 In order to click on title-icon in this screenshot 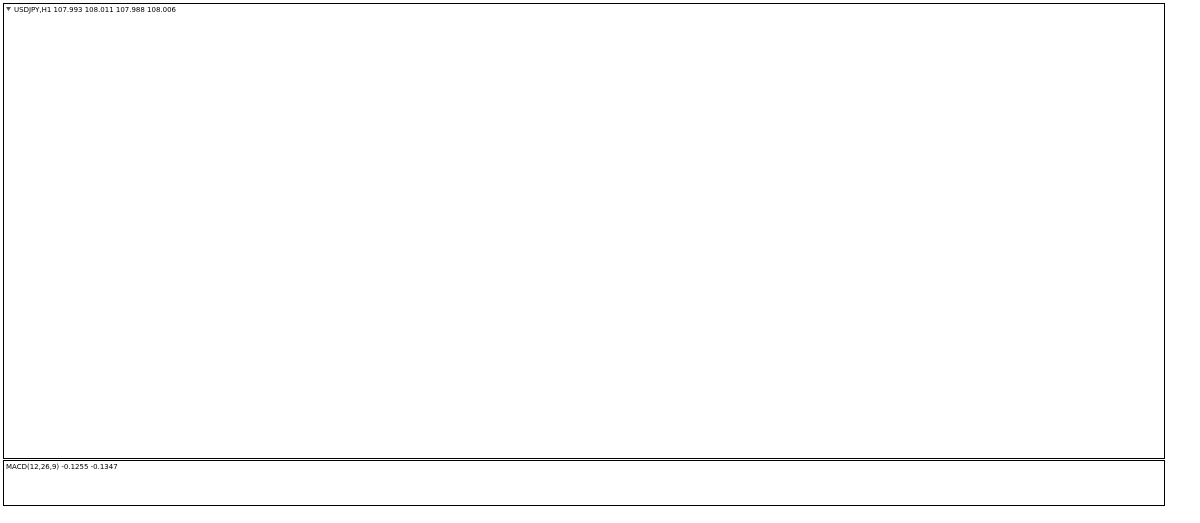, I will do `click(8, 9)`.